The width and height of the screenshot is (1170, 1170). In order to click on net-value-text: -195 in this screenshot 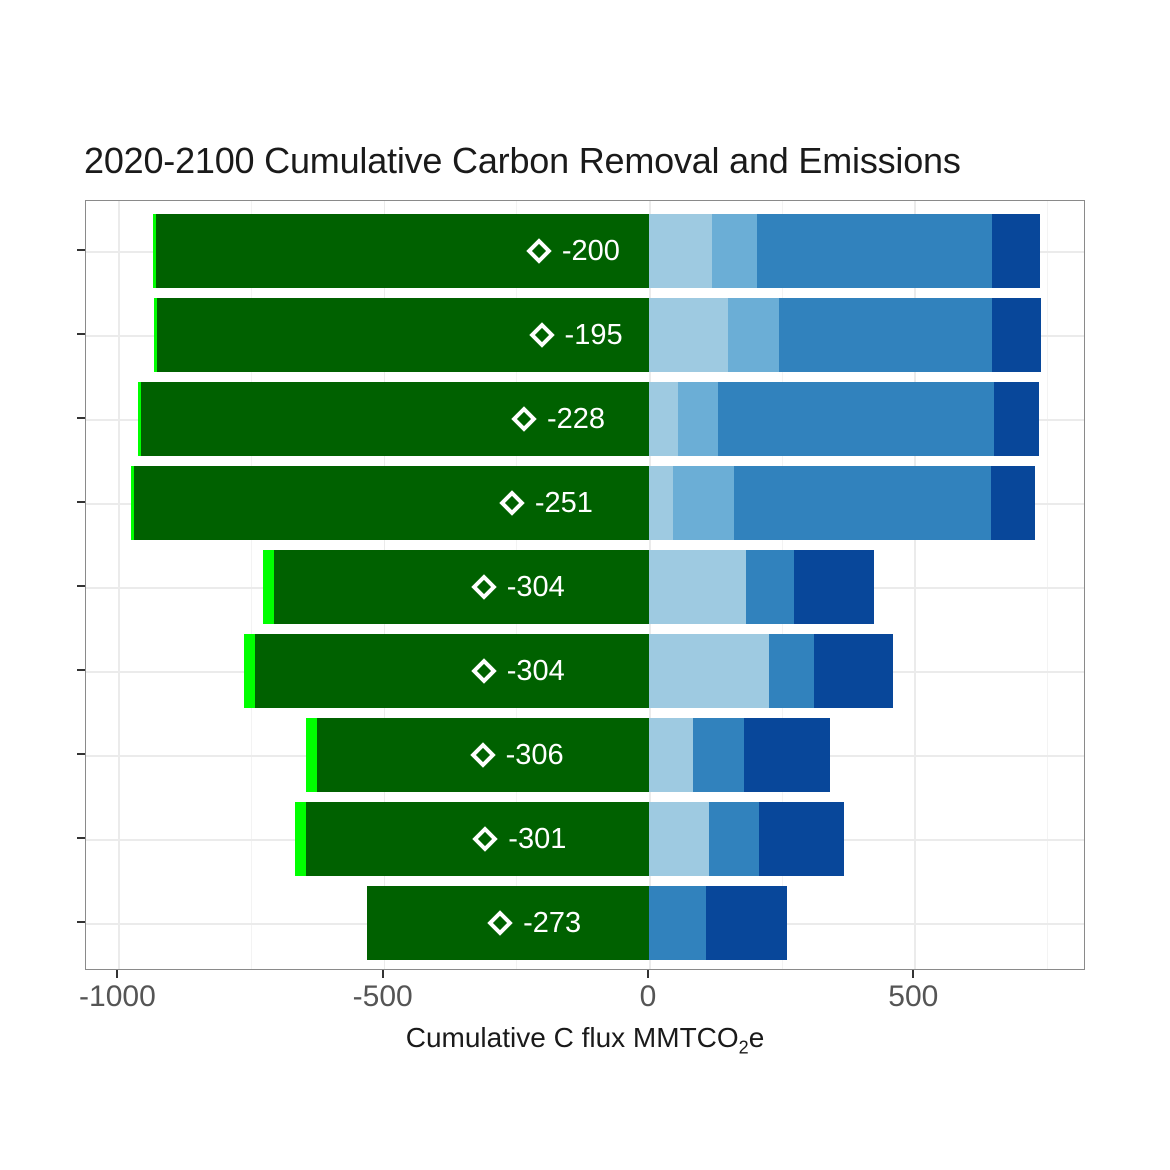, I will do `click(593, 334)`.